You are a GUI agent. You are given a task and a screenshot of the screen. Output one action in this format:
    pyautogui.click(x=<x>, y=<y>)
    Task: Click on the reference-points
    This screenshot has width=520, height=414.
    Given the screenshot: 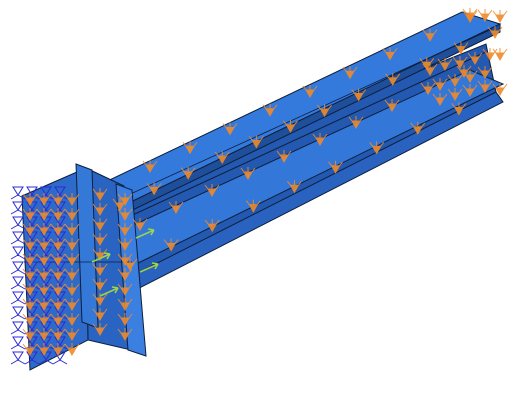 What is the action you would take?
    pyautogui.click(x=125, y=262)
    